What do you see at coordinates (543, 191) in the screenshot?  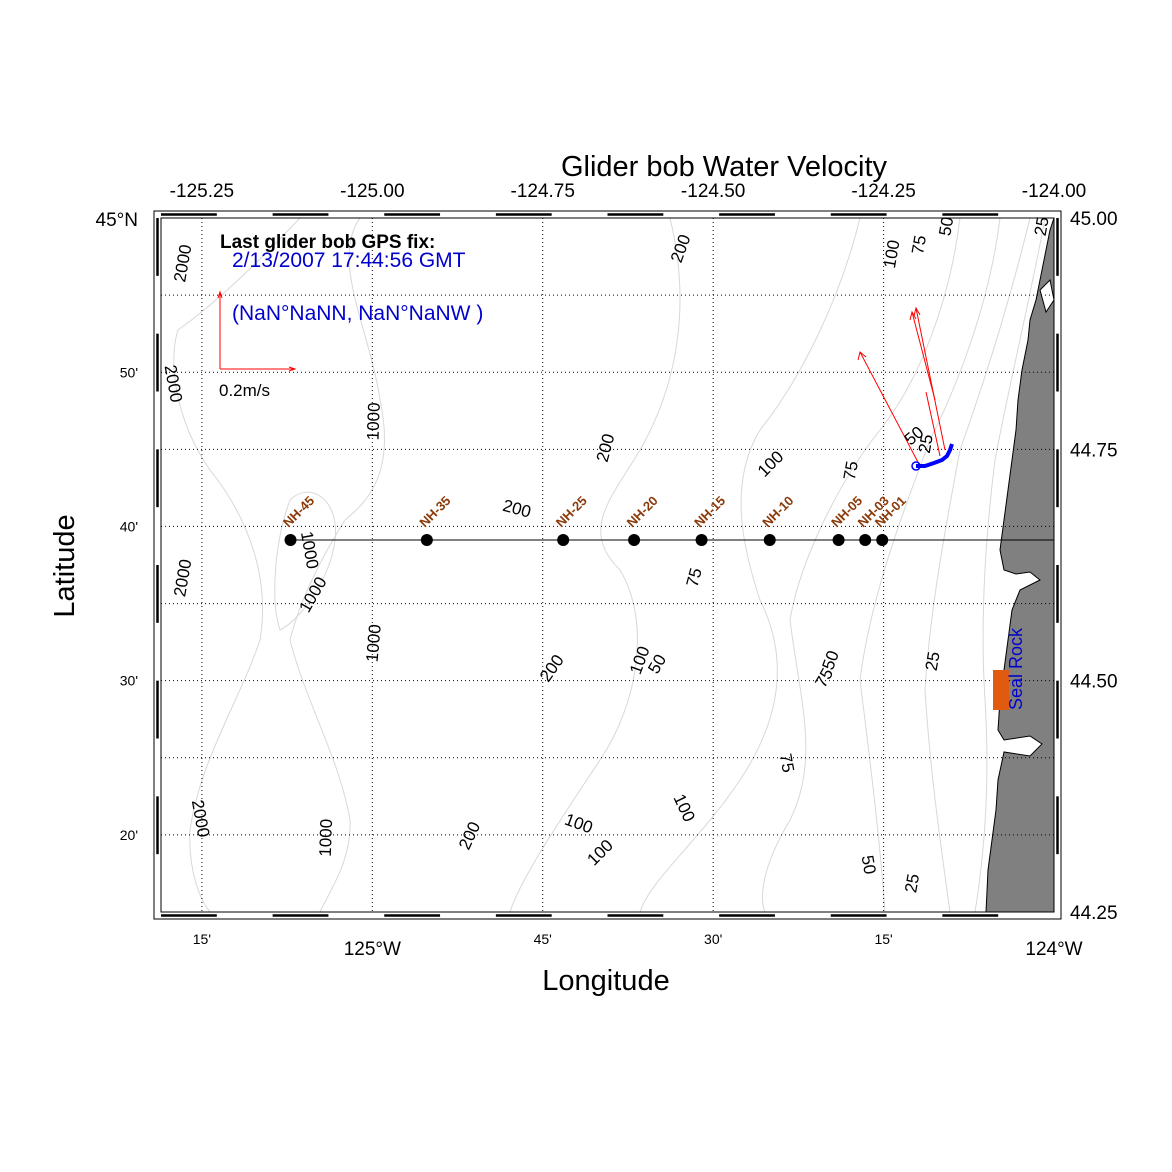 I see `top-tick-label: -124.75` at bounding box center [543, 191].